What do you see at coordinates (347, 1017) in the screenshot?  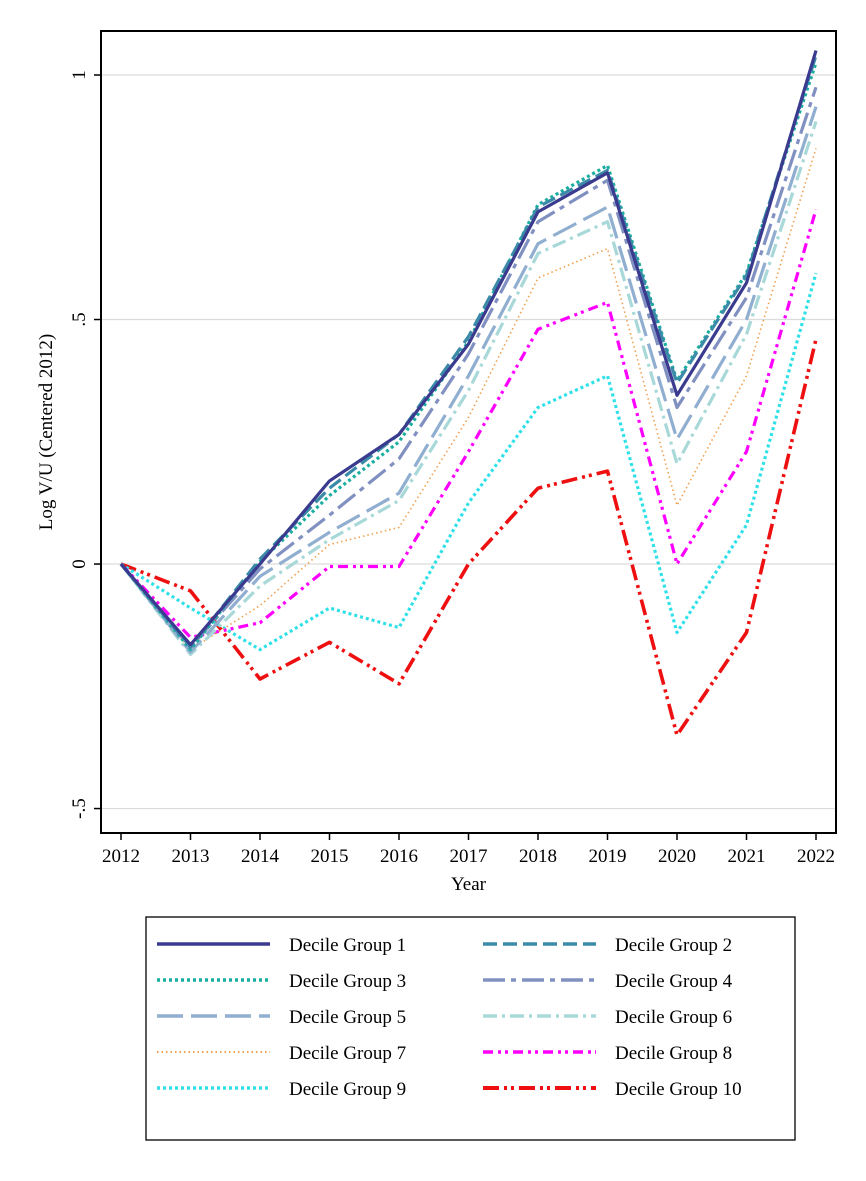 I see `legend-label-5: Decile Group 5` at bounding box center [347, 1017].